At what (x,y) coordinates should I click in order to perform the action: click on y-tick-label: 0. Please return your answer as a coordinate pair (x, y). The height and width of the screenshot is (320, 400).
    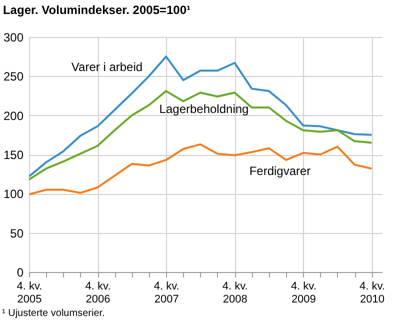
    Looking at the image, I should click on (20, 273).